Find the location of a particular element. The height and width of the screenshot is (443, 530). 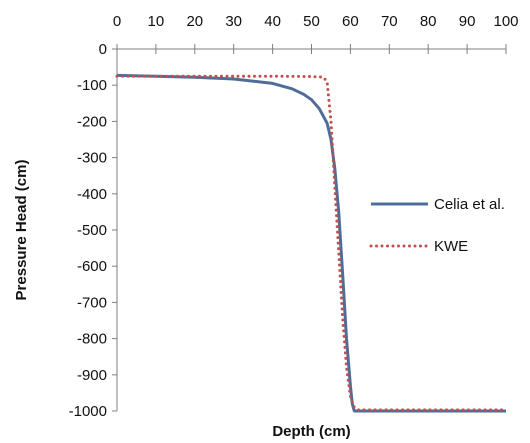

x-axis: 0 10 20 30 40 50 60 70 80 90 100 is located at coordinates (316, 33).